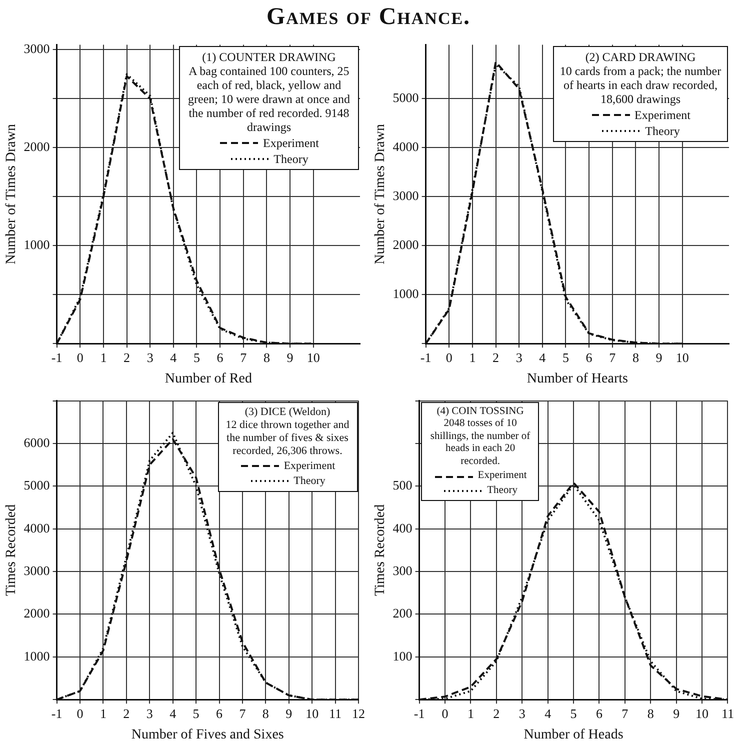 The width and height of the screenshot is (737, 750). What do you see at coordinates (402, 485) in the screenshot?
I see `y-tick-label: 500` at bounding box center [402, 485].